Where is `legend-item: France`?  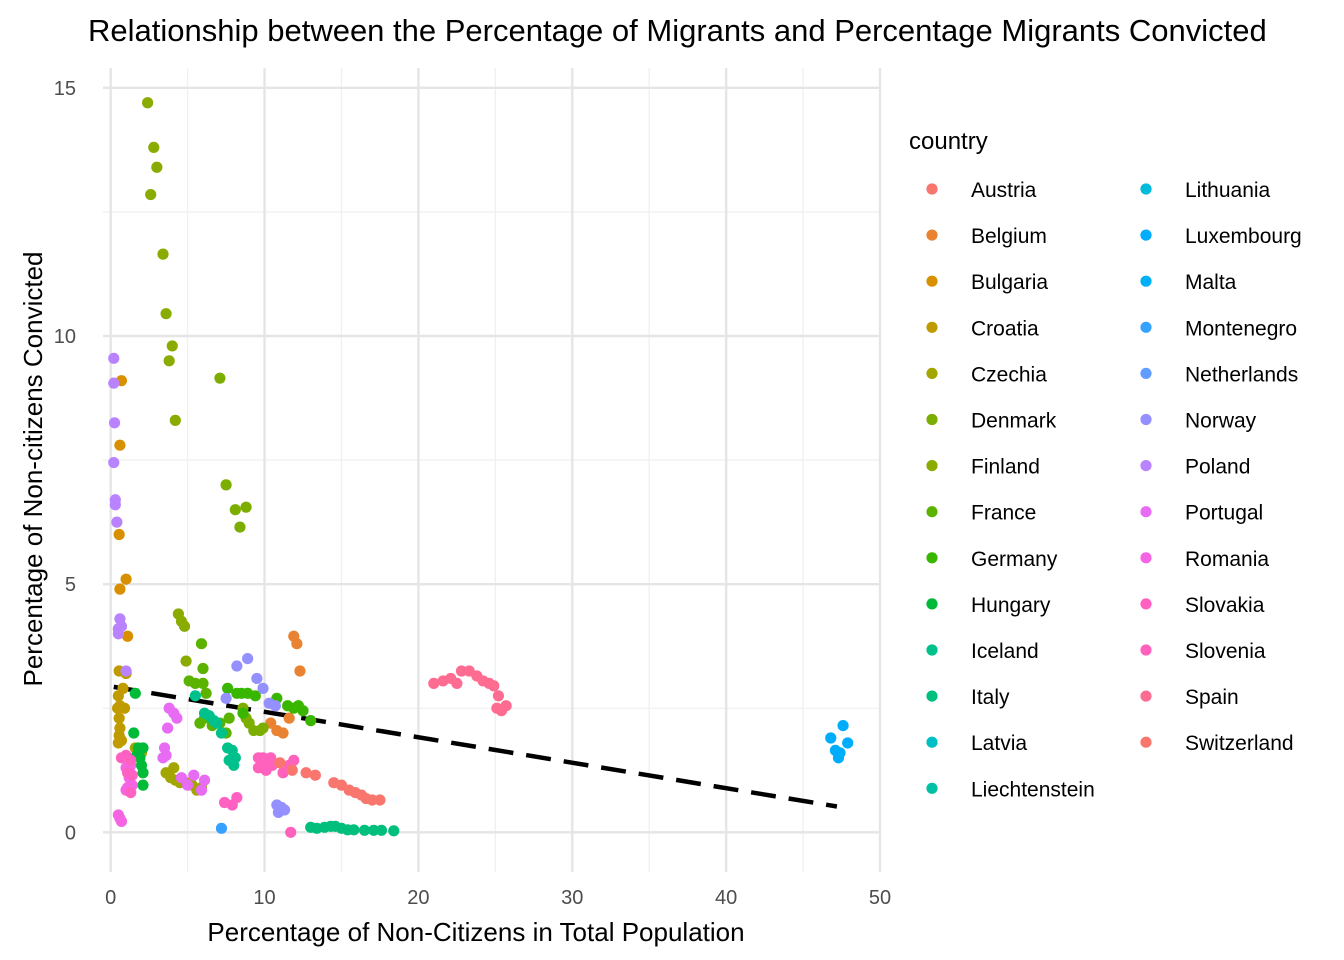 legend-item: France is located at coordinates (981, 513).